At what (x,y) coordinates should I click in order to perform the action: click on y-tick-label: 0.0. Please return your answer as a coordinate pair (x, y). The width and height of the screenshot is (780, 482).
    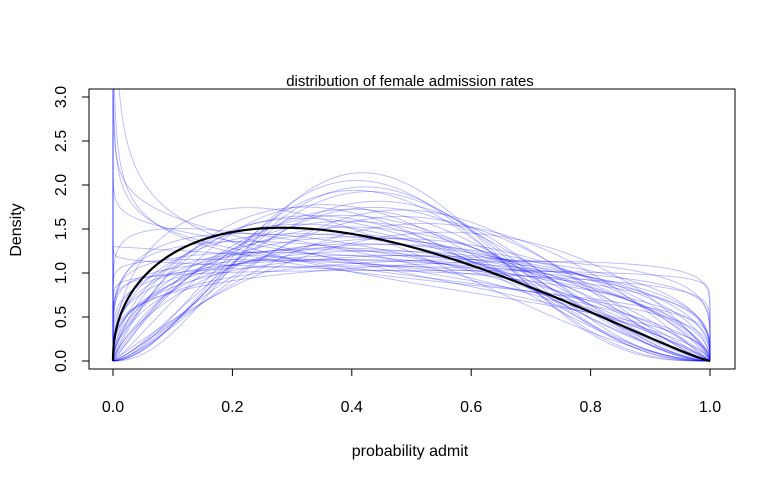
    Looking at the image, I should click on (61, 361).